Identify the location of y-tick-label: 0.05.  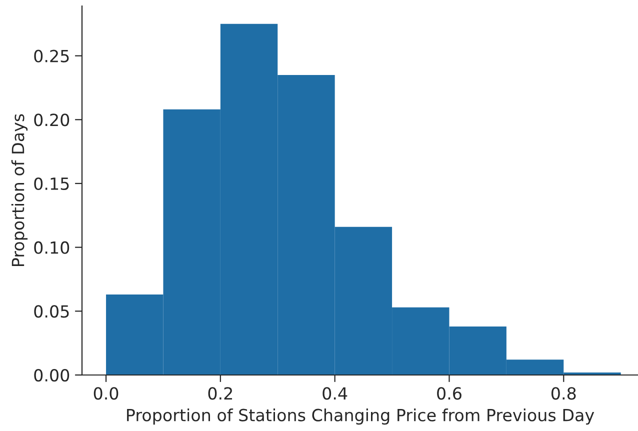
(51, 311).